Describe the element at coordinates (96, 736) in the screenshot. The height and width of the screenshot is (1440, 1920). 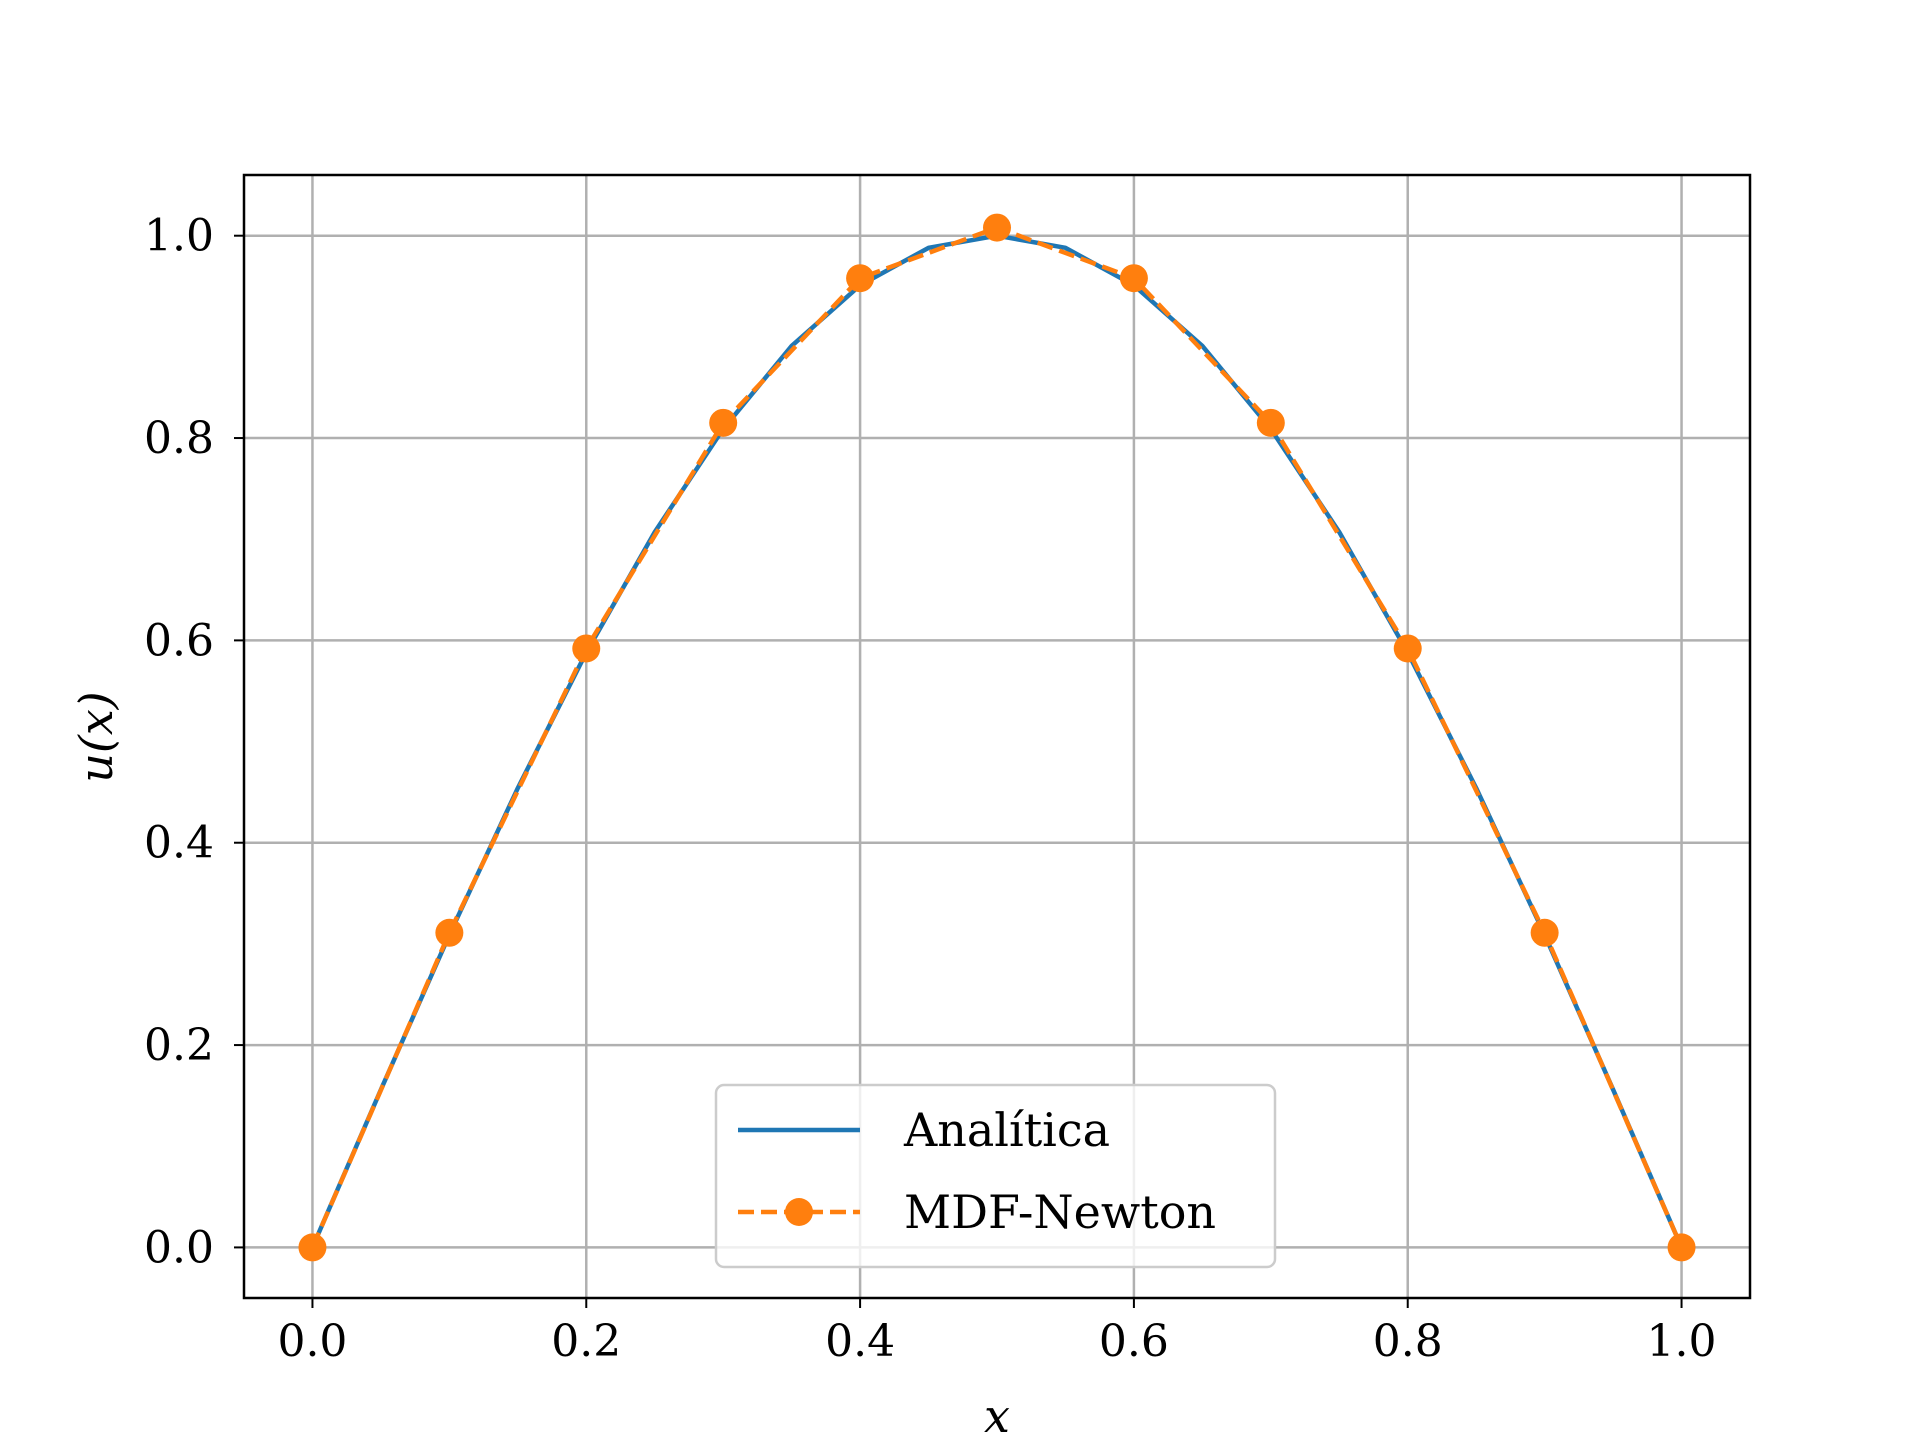
I see `y-axis-label: u(x)` at that location.